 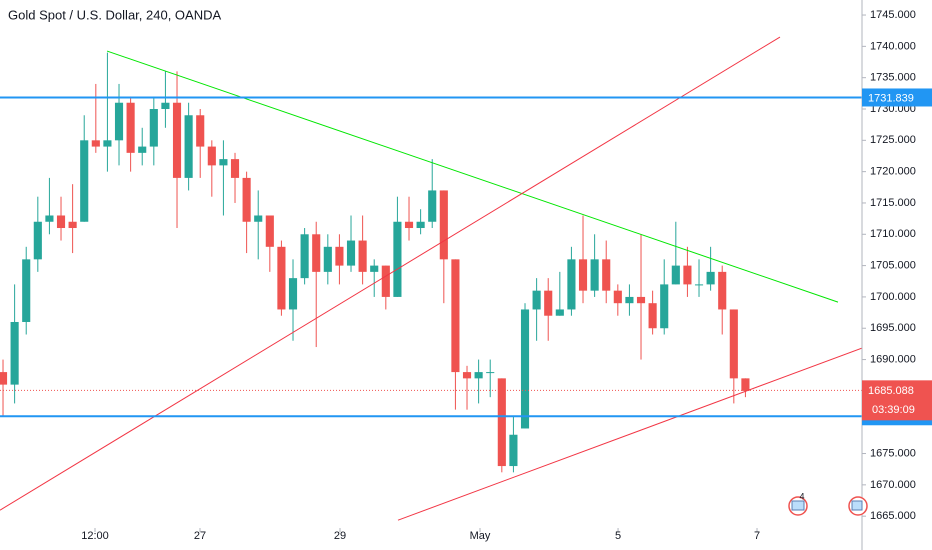 I want to click on x-tick-label: 7, so click(x=757, y=536).